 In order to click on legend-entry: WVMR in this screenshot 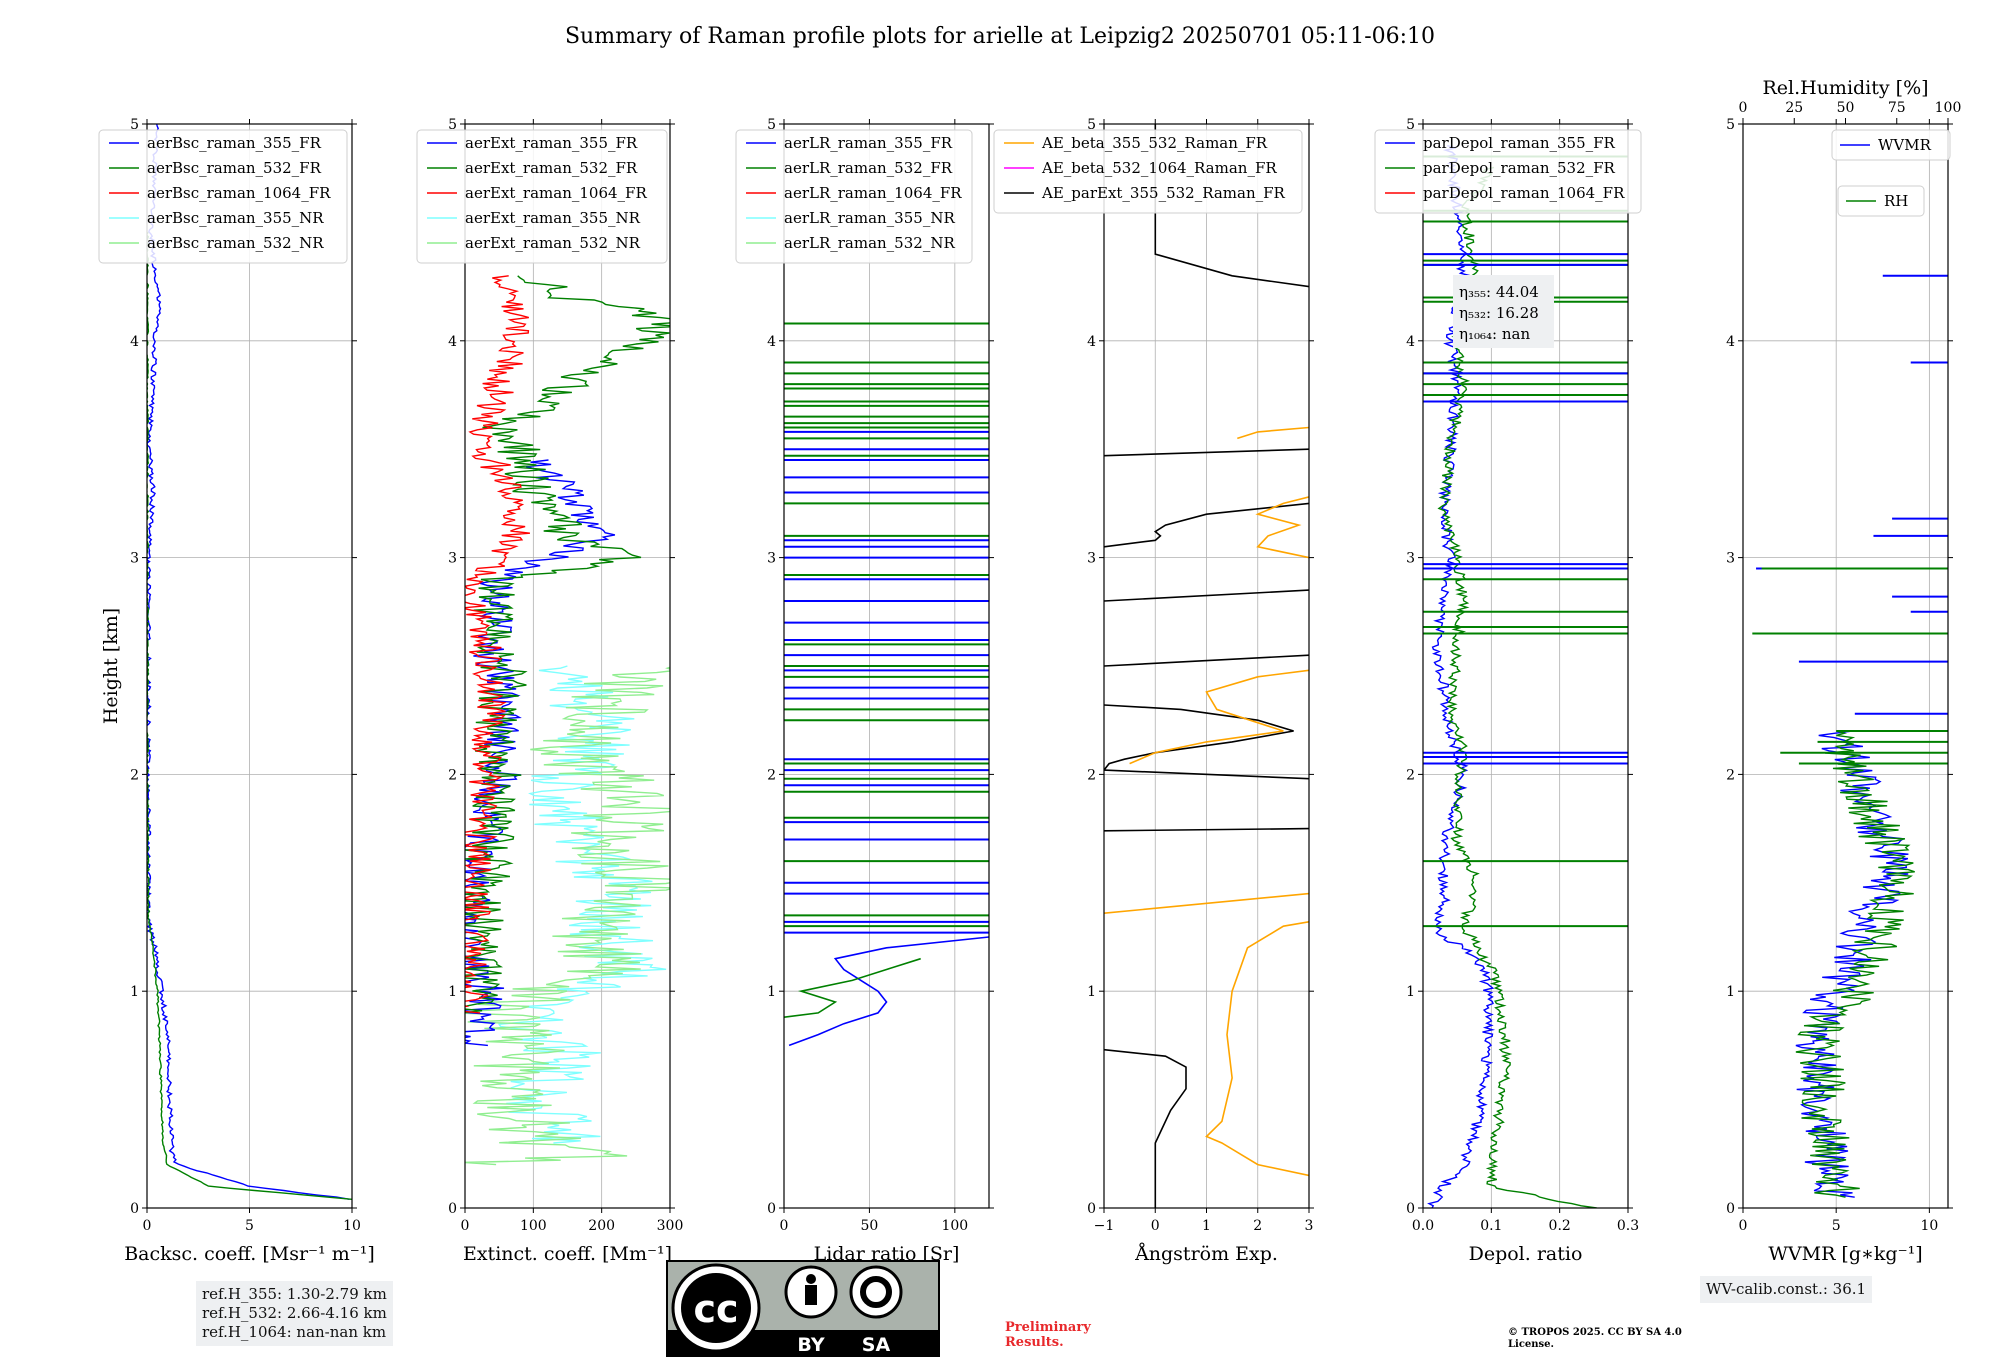, I will do `click(1905, 145)`.